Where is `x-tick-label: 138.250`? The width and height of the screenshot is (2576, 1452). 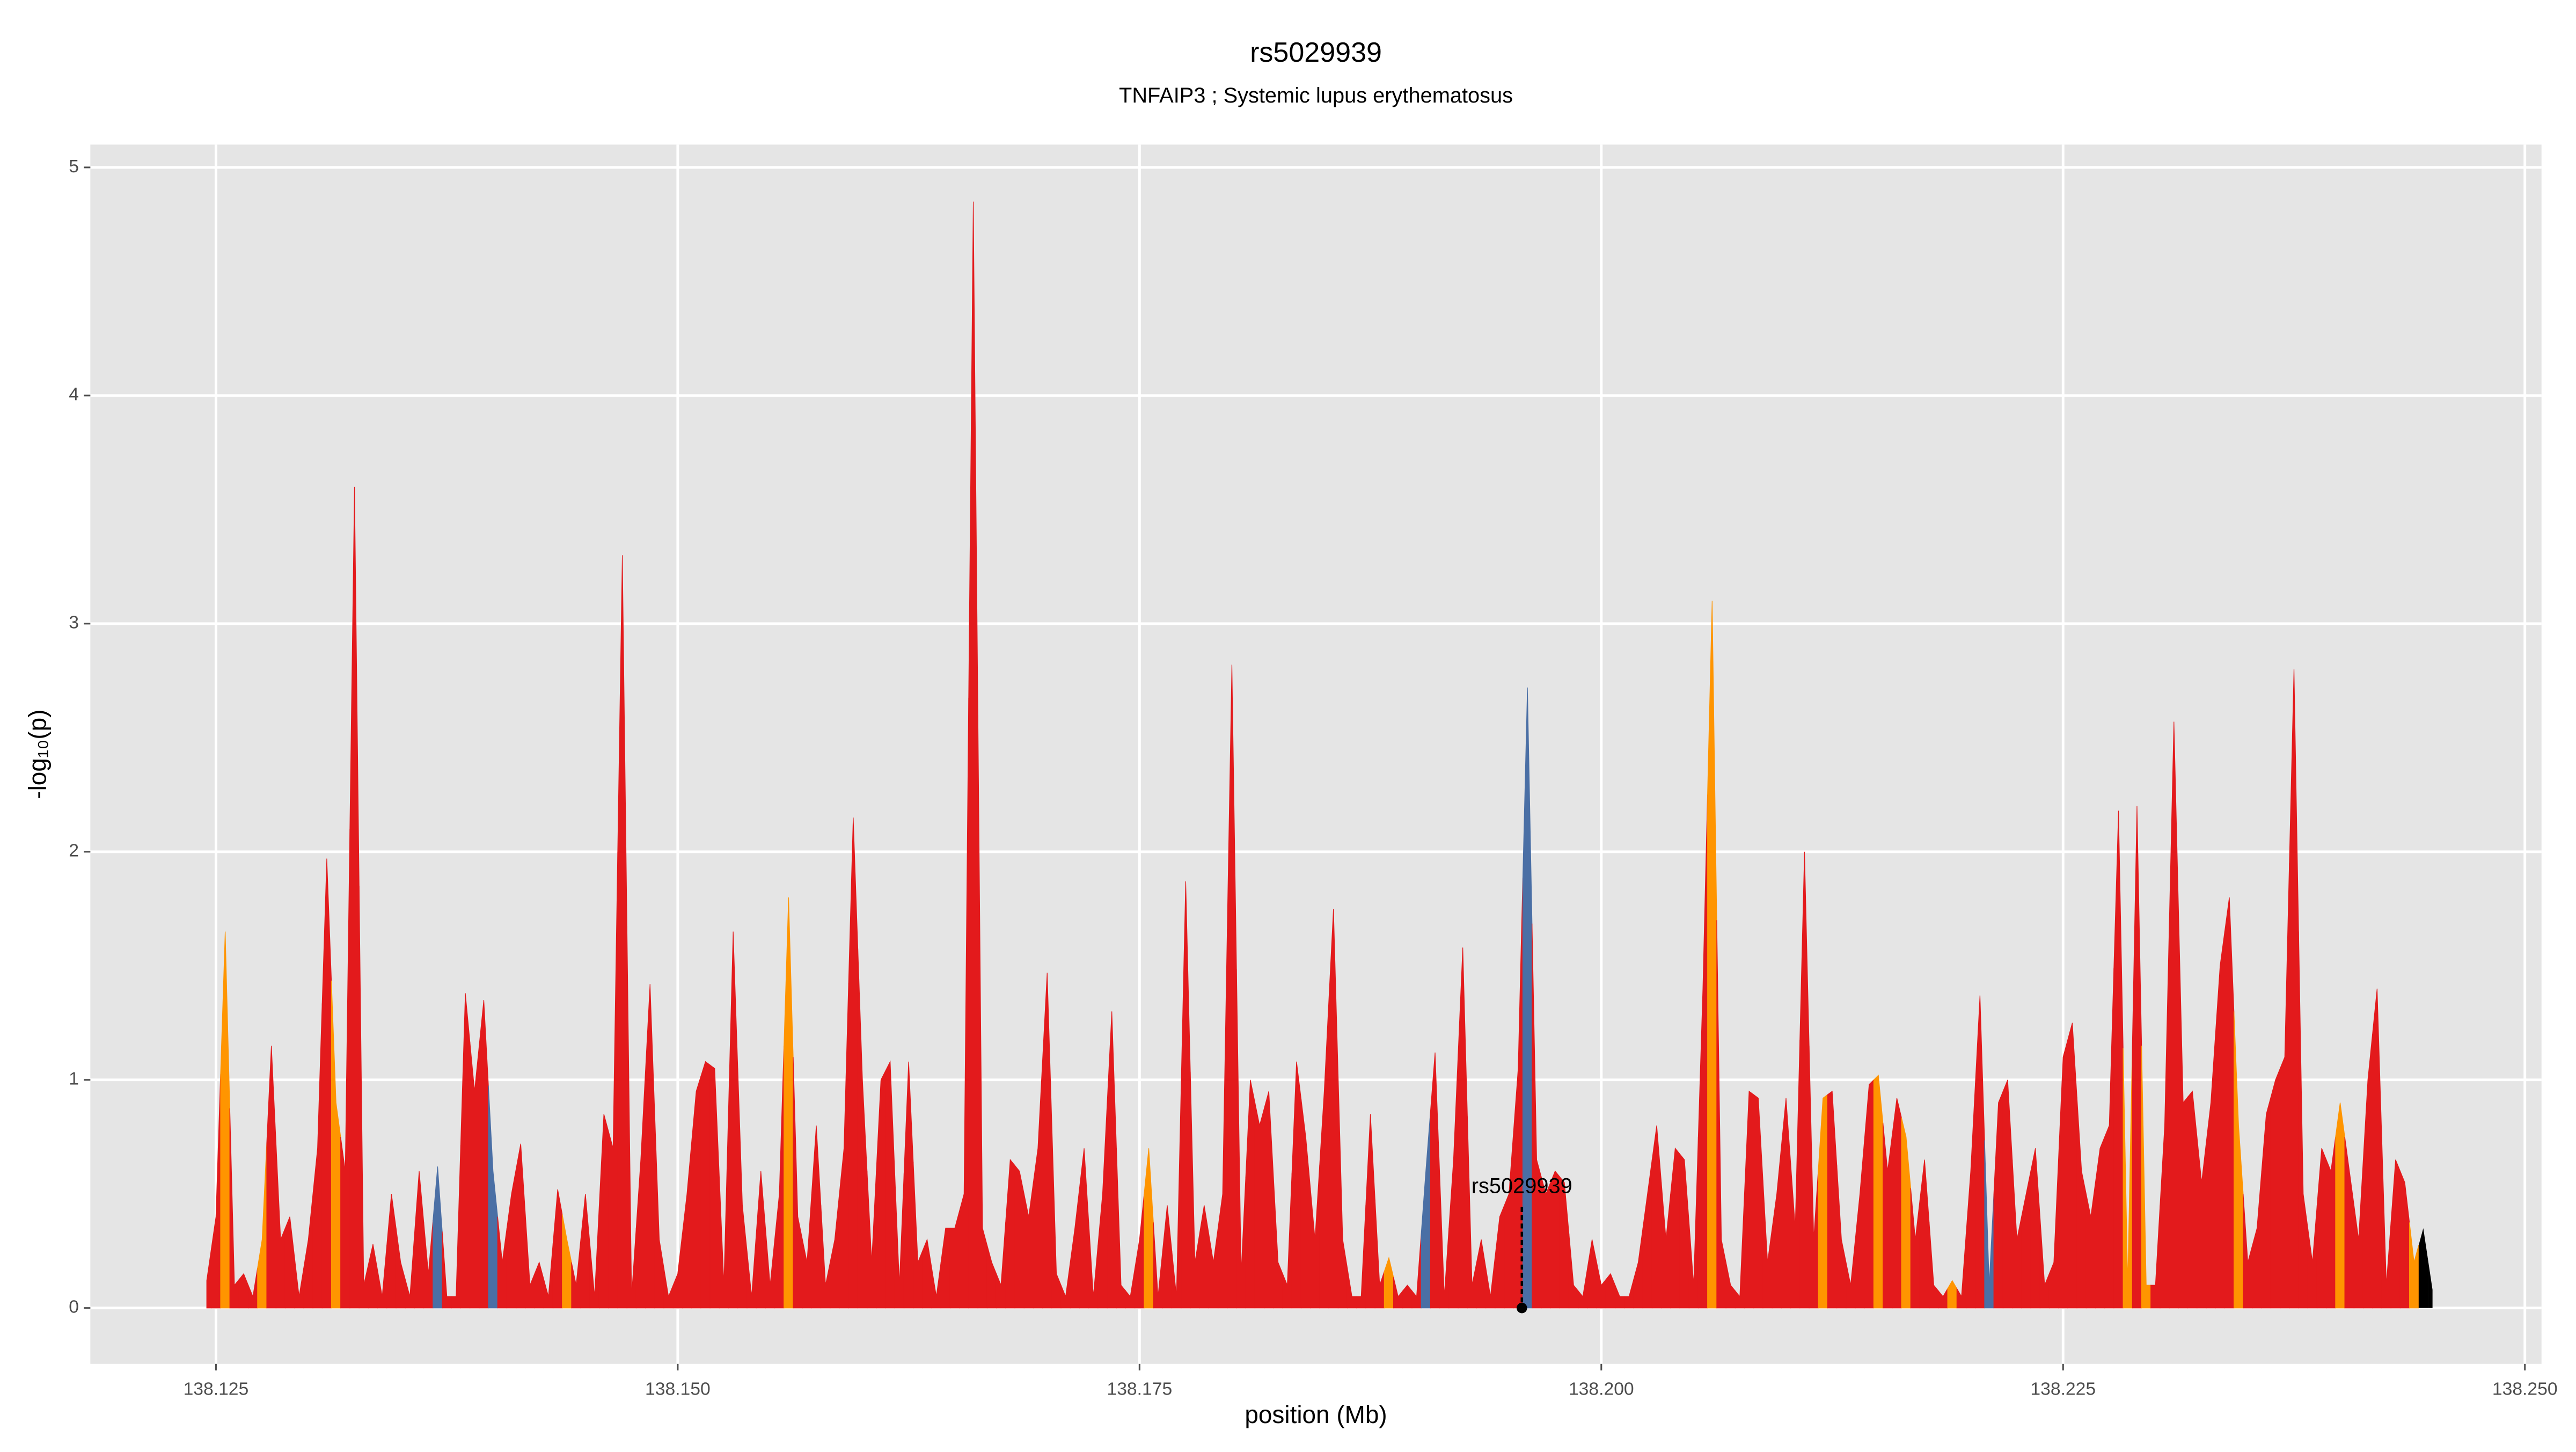 x-tick-label: 138.250 is located at coordinates (2525, 1389).